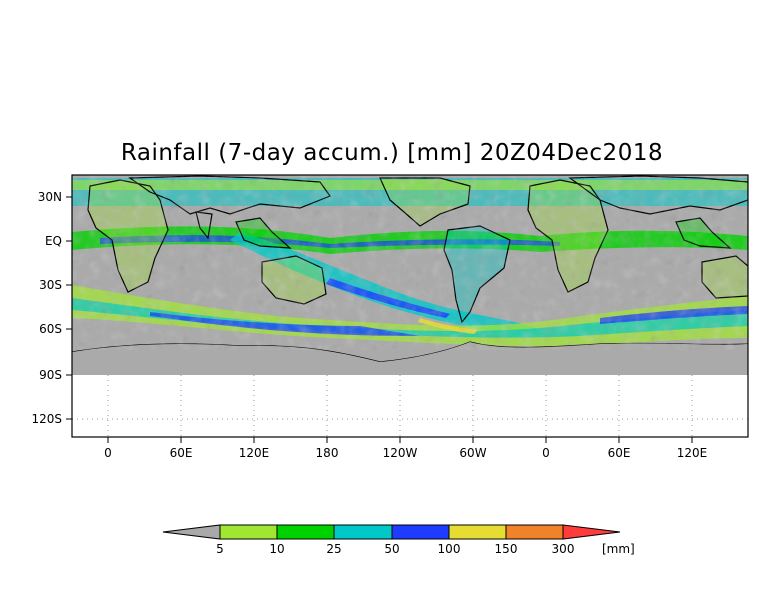  I want to click on lat-label: 60S, so click(50, 329).